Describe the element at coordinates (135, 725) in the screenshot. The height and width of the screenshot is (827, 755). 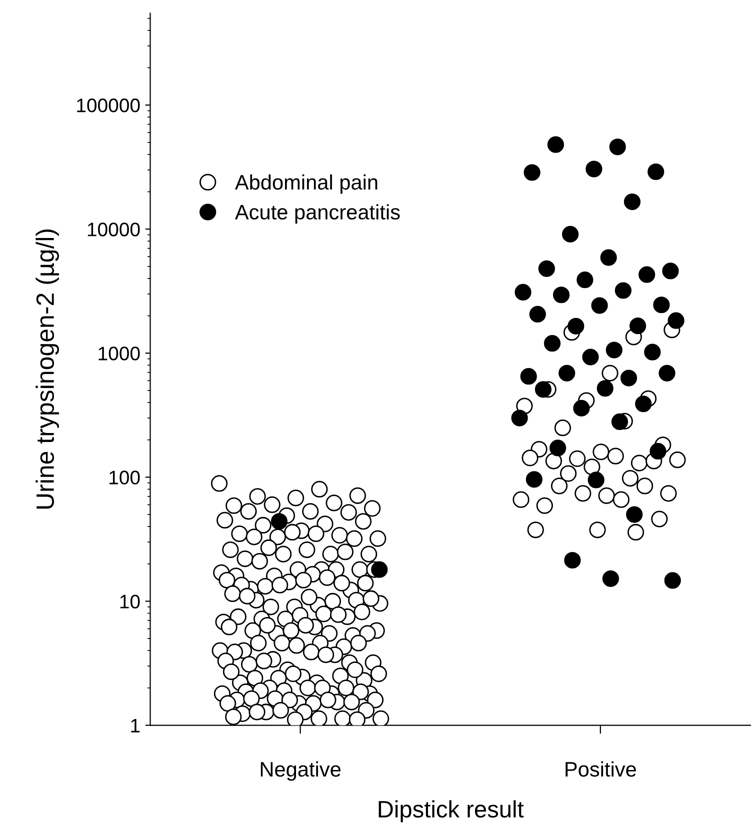
I see `y-tick-label: 1` at that location.